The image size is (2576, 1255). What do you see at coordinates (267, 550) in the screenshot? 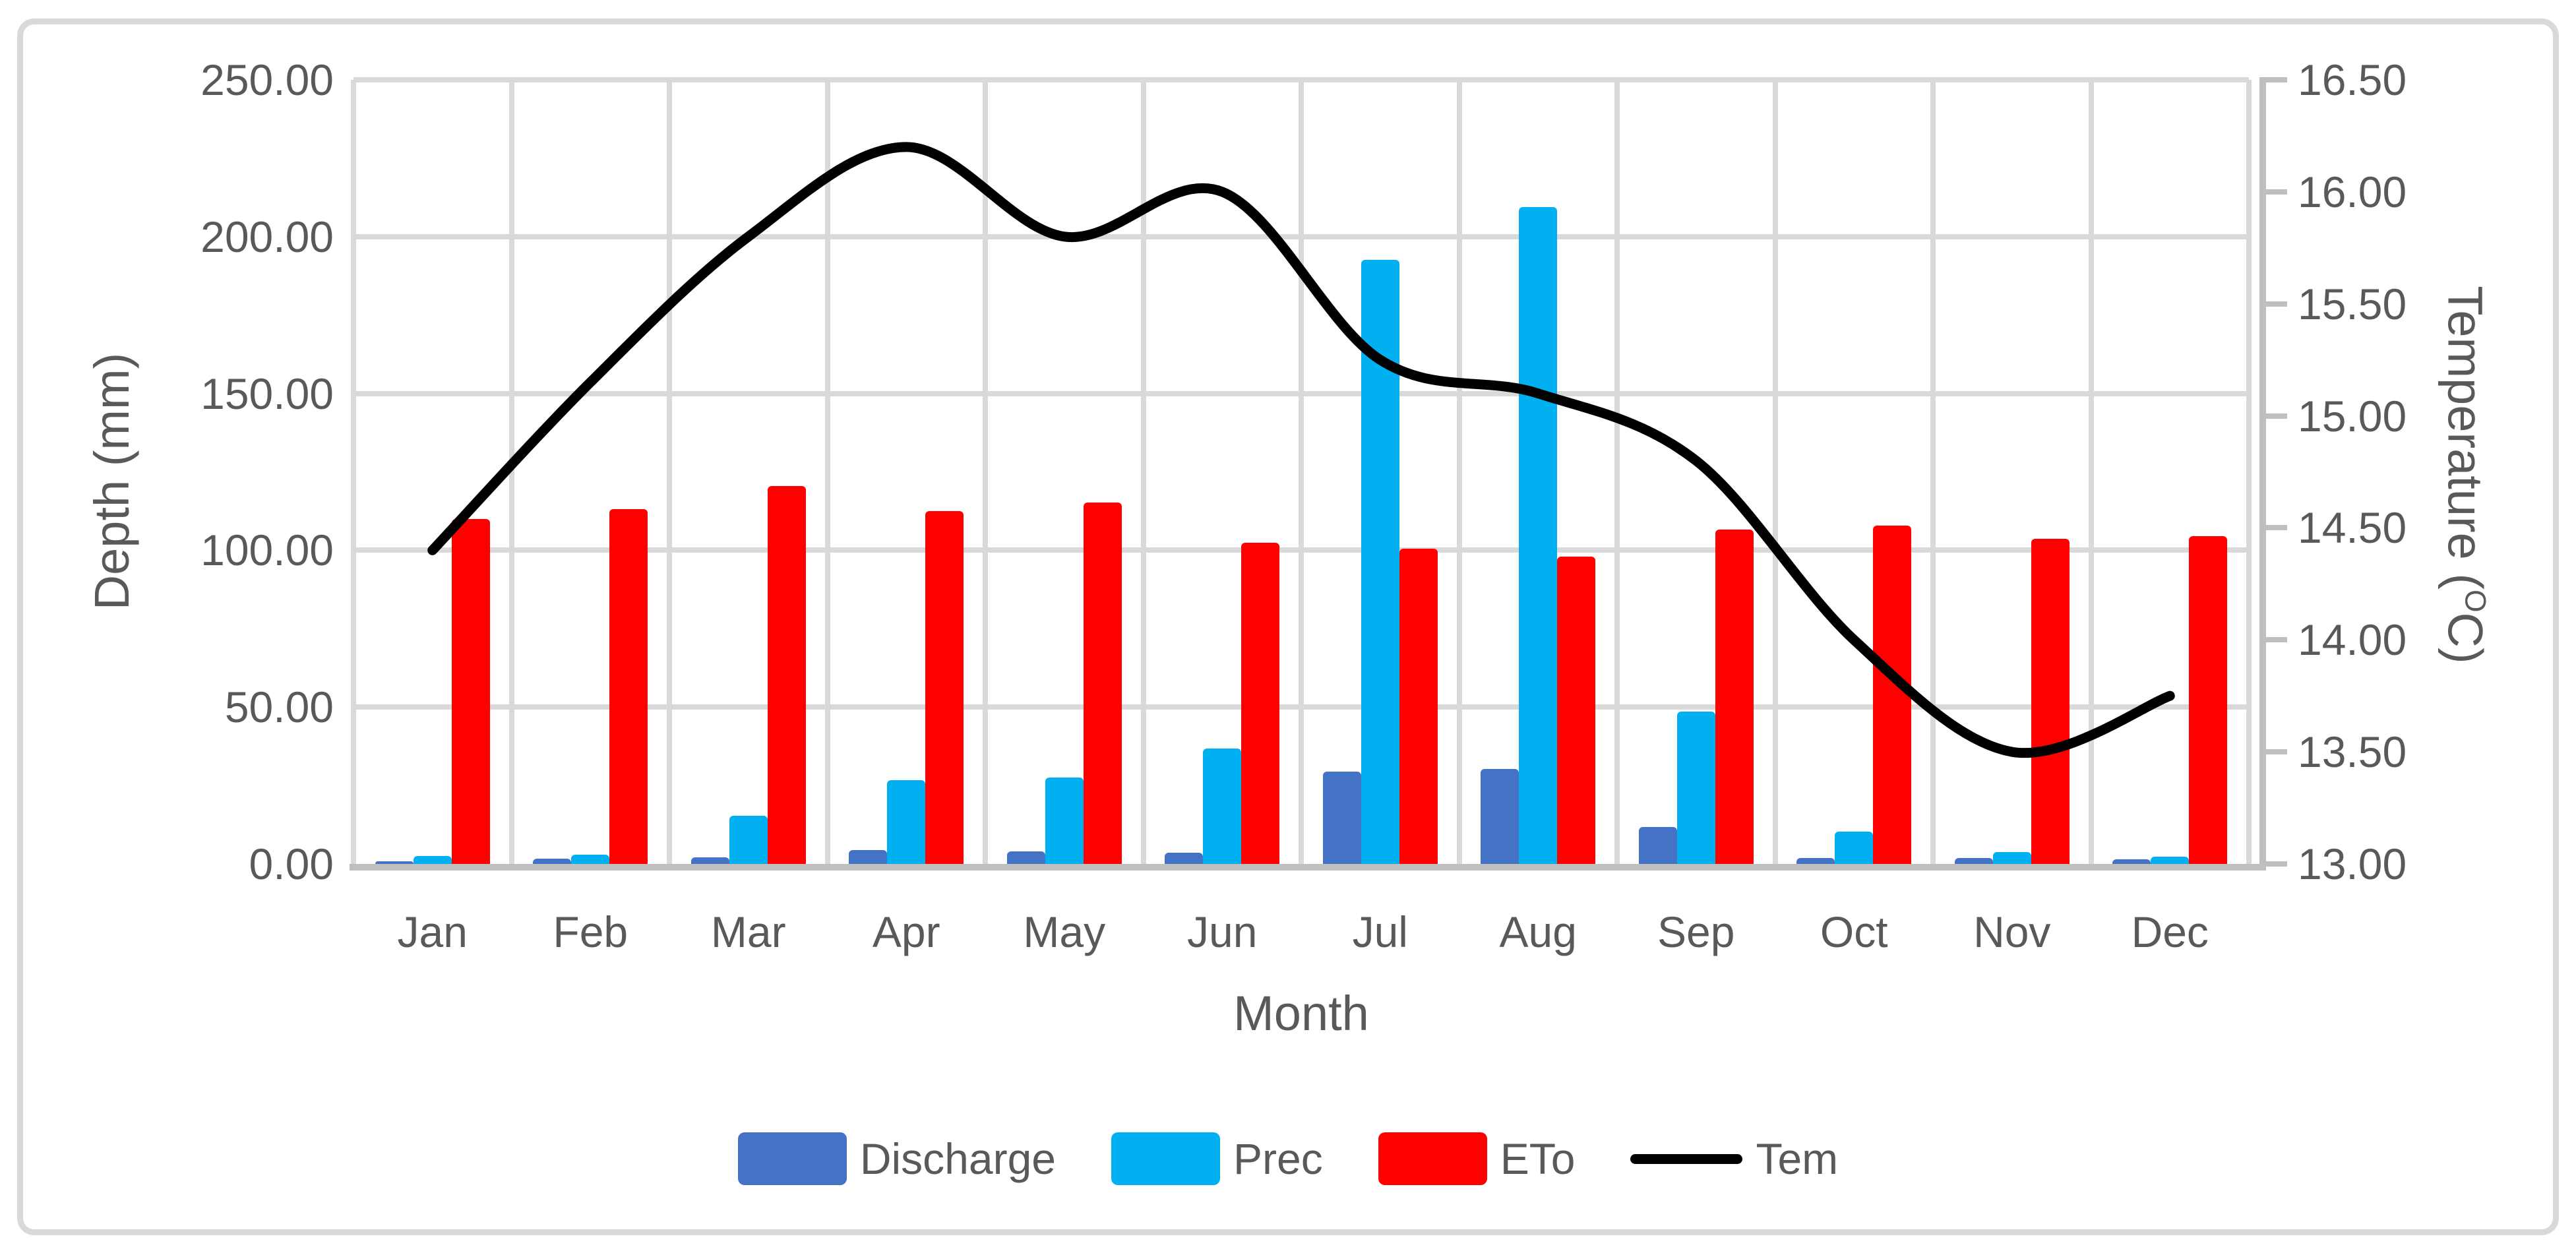
I see `left-axis-tick-label: 100.00` at bounding box center [267, 550].